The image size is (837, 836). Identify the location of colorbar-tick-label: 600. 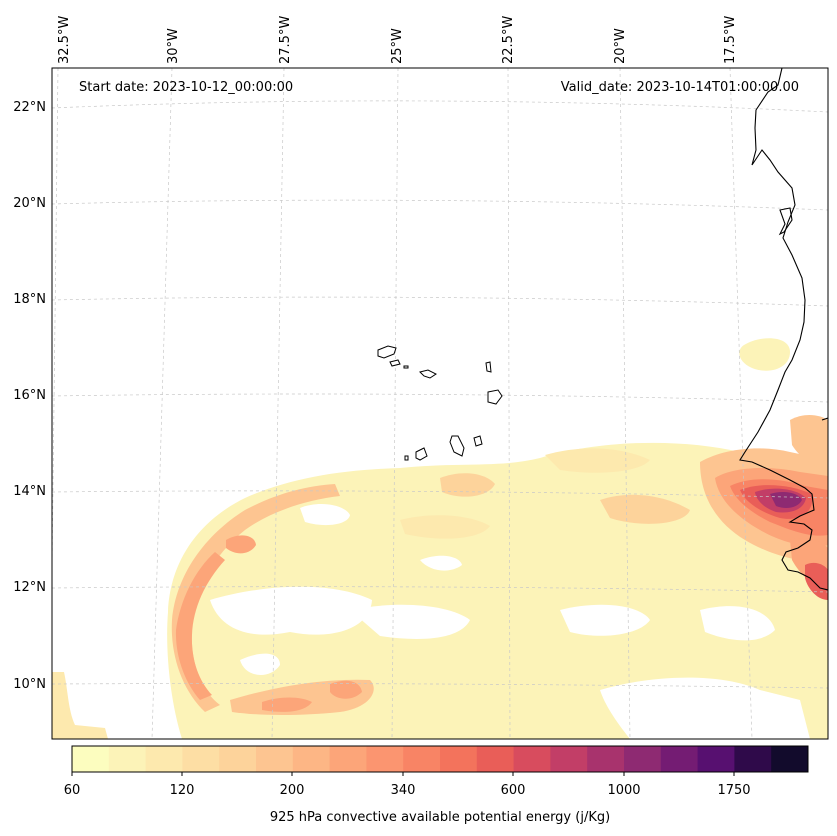
(513, 790).